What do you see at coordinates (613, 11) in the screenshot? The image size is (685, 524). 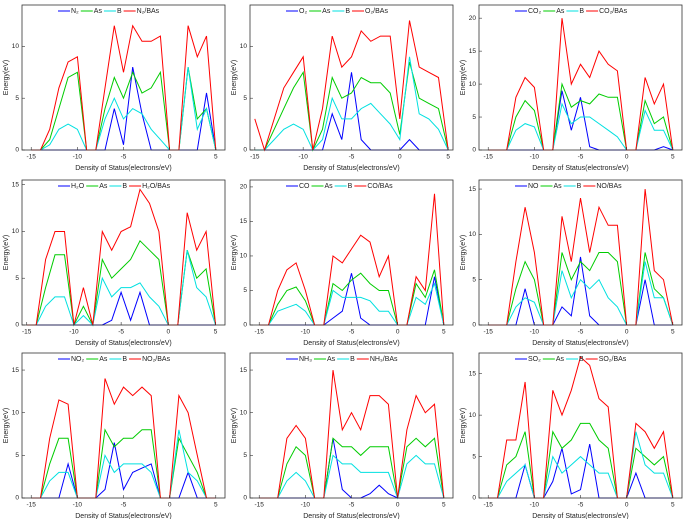 I see `legend-label: CO₂/BAs` at bounding box center [613, 11].